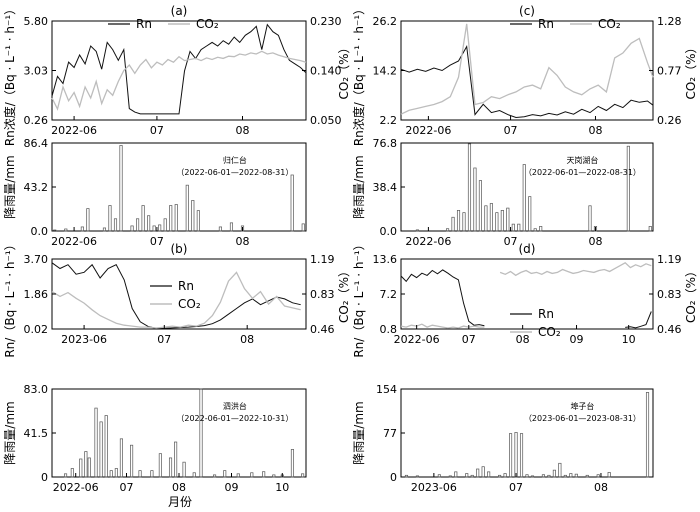 This screenshot has height=512, width=700. Describe the element at coordinates (36, 21) in the screenshot. I see `a_gas-ytick-label: 5.80` at that location.